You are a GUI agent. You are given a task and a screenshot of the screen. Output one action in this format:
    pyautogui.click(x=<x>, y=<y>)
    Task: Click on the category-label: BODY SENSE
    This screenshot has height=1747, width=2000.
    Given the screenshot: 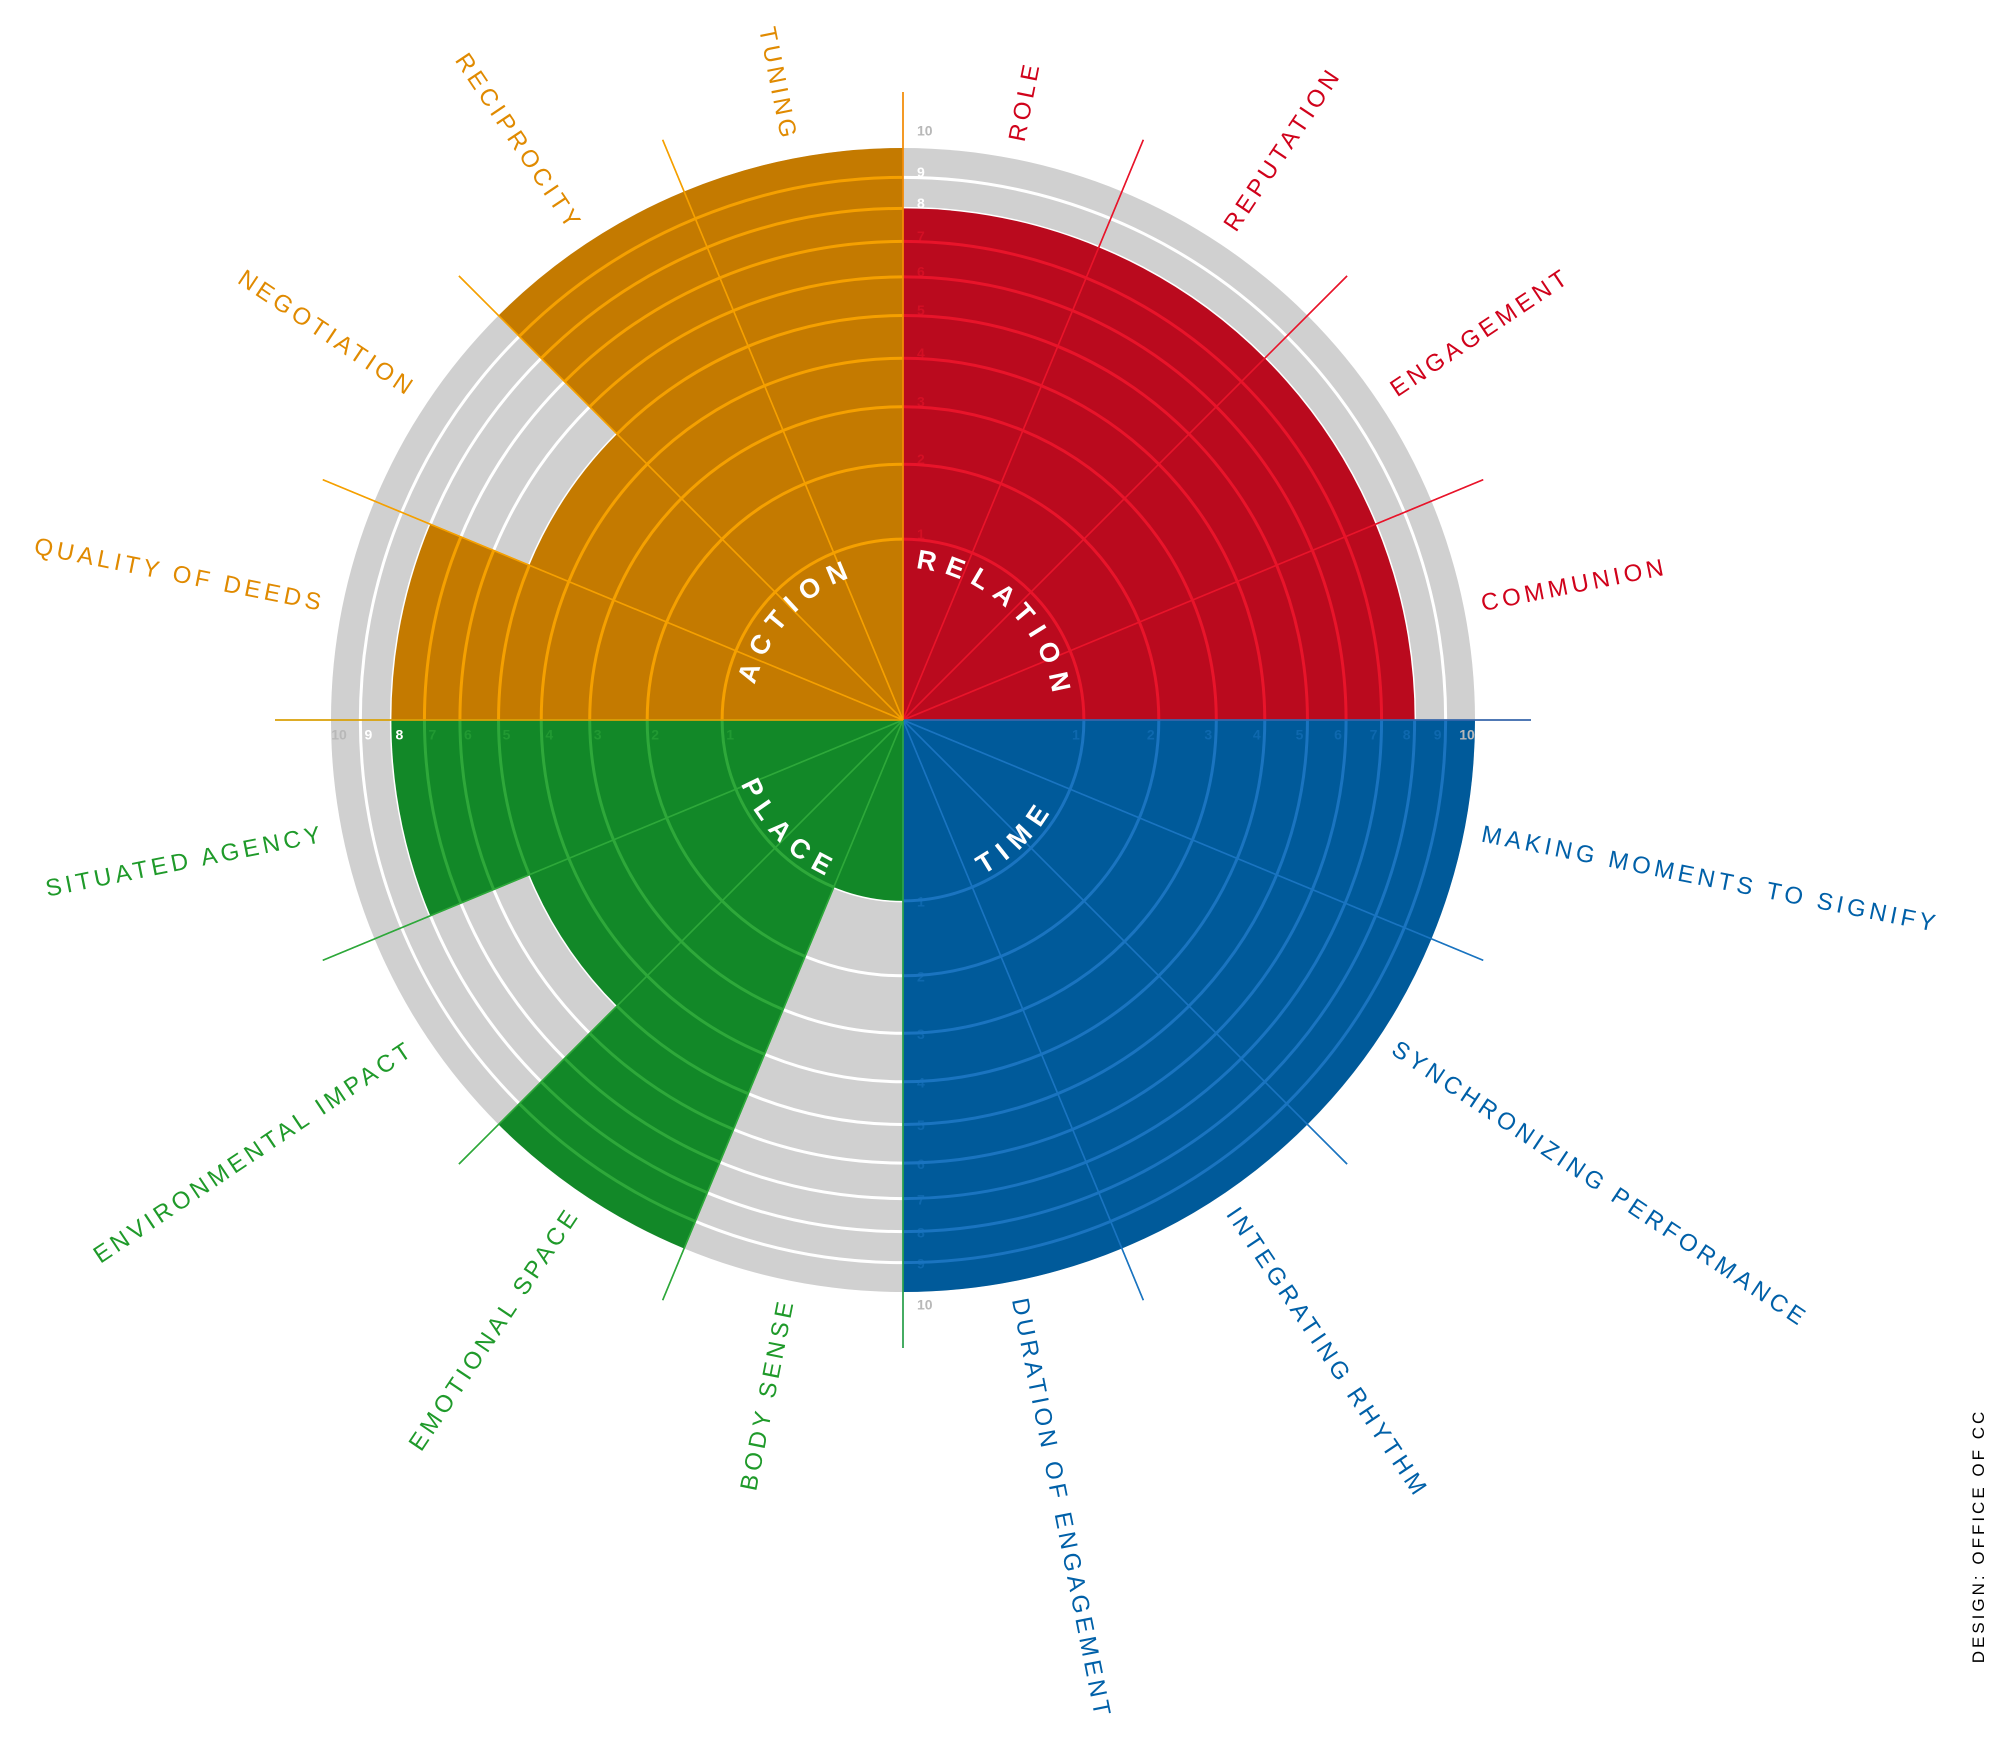 What is the action you would take?
    pyautogui.click(x=767, y=1394)
    